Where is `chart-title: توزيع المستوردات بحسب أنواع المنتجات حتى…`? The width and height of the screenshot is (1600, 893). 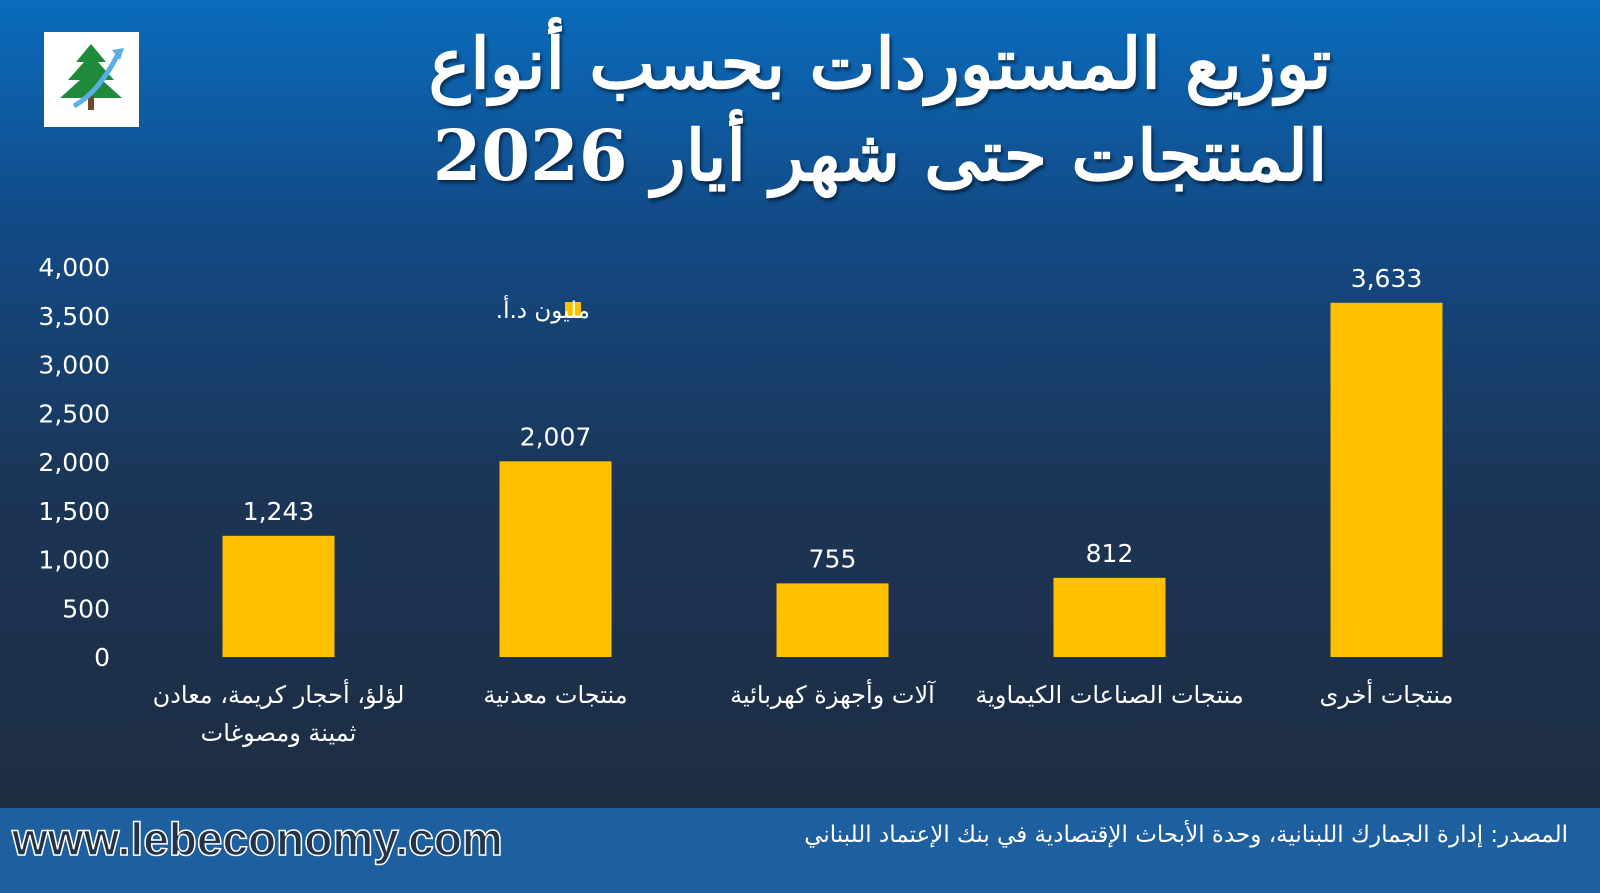
chart-title: توزيع المستوردات بحسب أنواع المنتجات حتى… is located at coordinates (880, 109).